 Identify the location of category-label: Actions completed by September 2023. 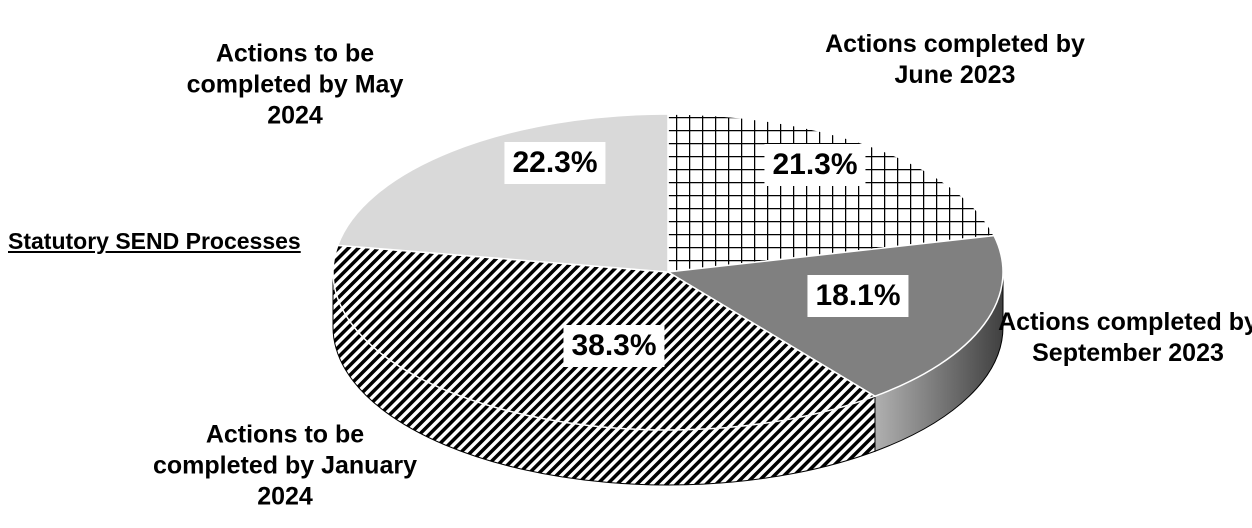
(1125, 337).